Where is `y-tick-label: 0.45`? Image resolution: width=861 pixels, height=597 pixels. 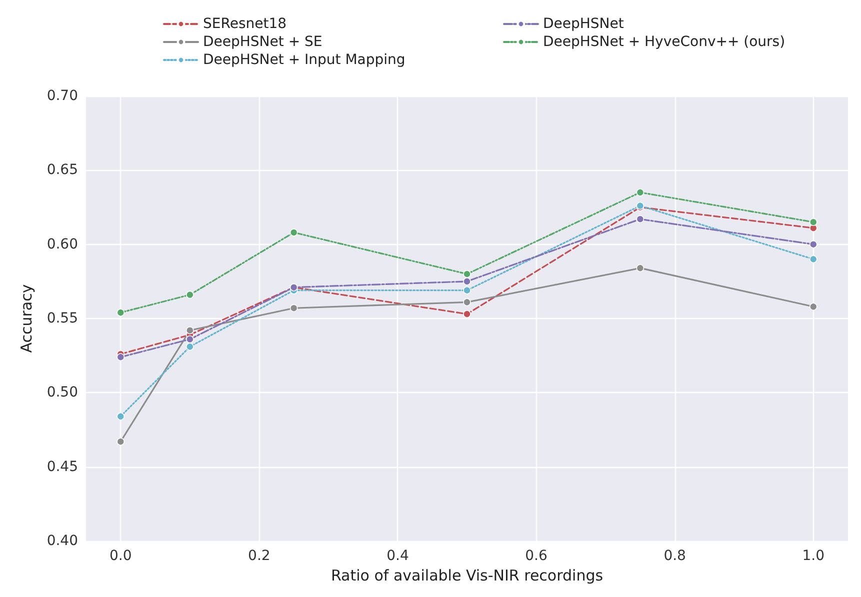 y-tick-label: 0.45 is located at coordinates (62, 466).